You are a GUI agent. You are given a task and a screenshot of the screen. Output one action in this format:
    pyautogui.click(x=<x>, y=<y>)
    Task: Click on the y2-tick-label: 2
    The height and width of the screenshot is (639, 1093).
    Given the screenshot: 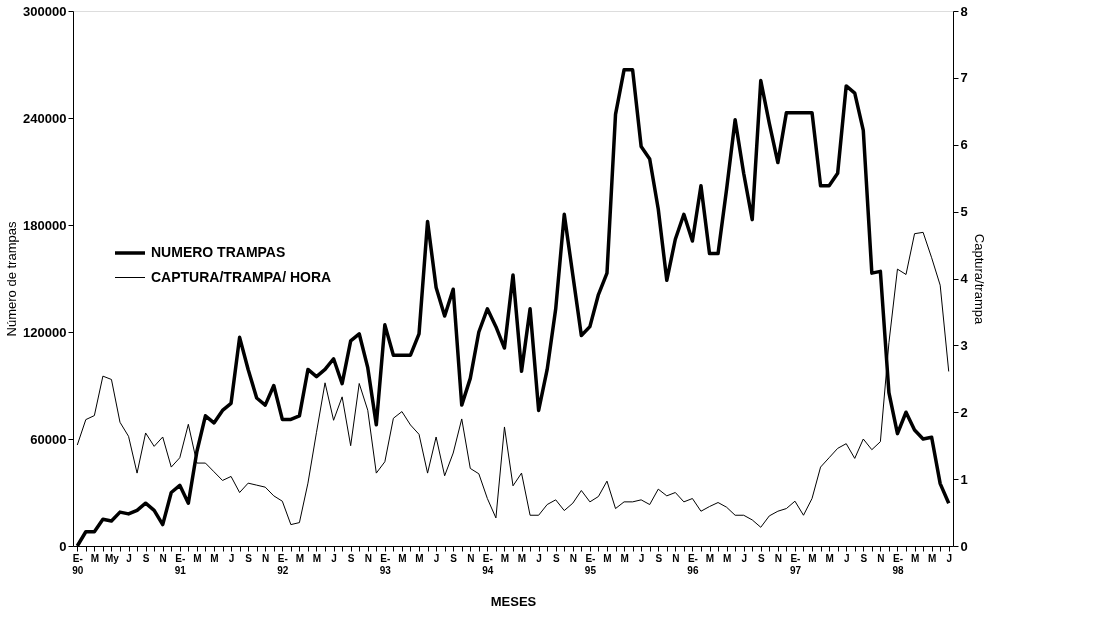 What is the action you would take?
    pyautogui.click(x=964, y=412)
    